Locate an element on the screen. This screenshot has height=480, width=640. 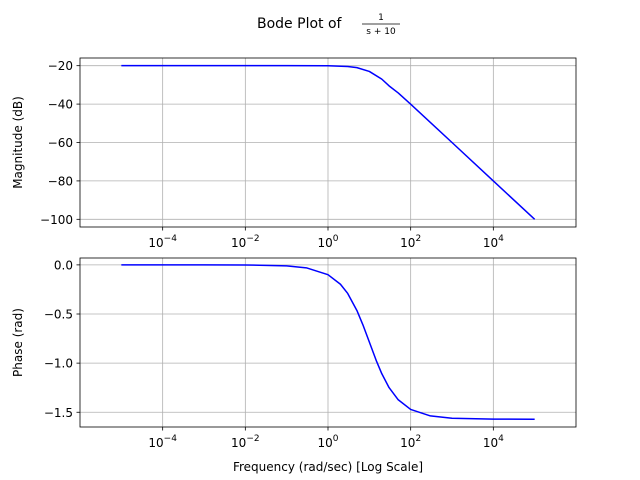
title-fraction-numerator: 1 is located at coordinates (381, 18).